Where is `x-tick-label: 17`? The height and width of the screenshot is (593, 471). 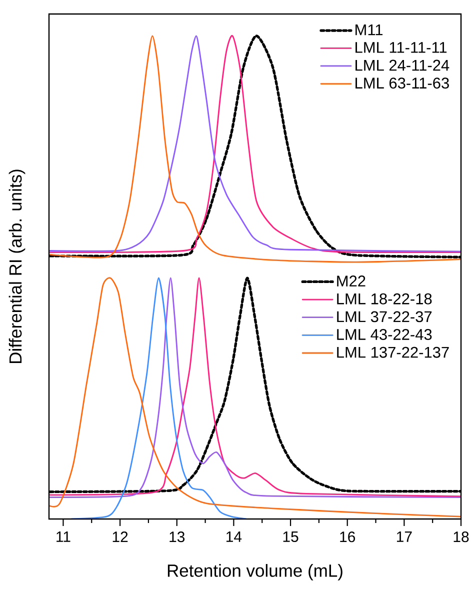
x-tick-label: 17 is located at coordinates (404, 537).